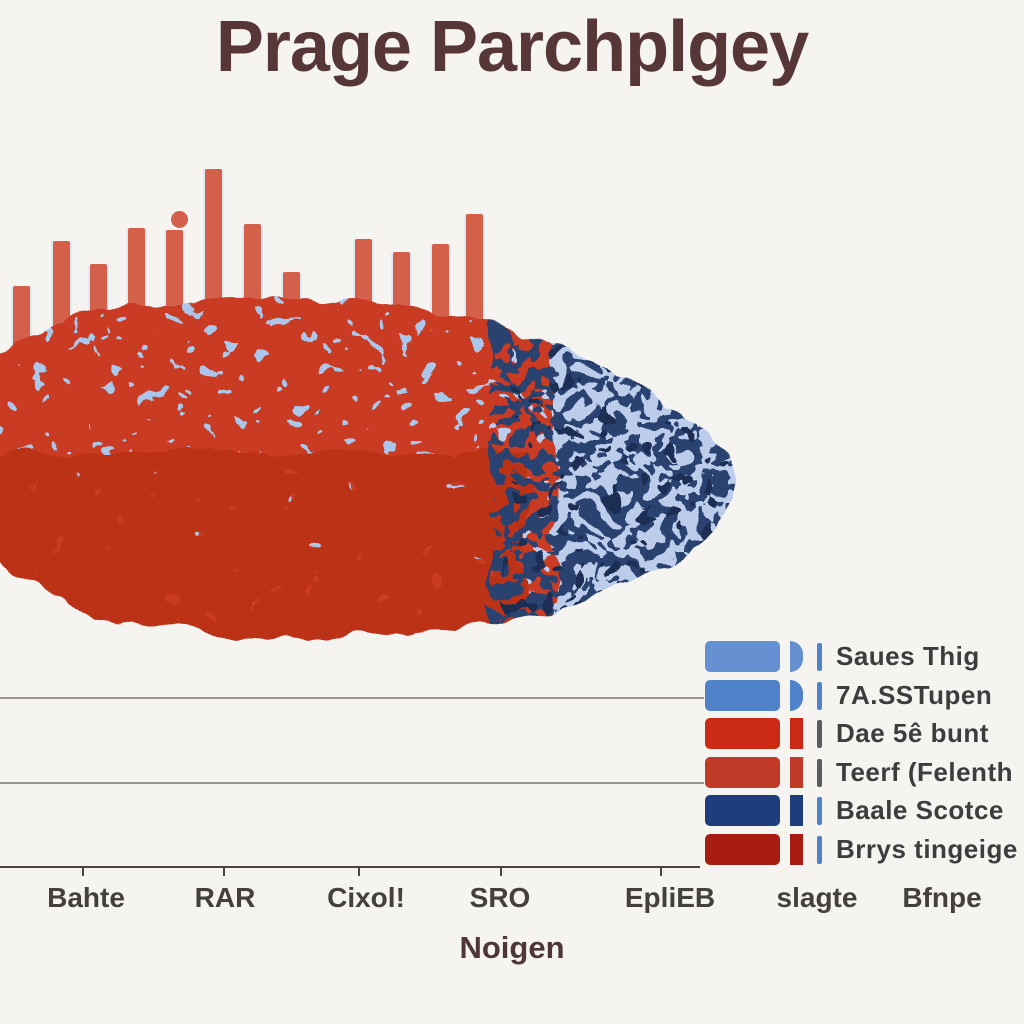 The width and height of the screenshot is (1024, 1024). What do you see at coordinates (350, 867) in the screenshot?
I see `x-axis-line` at bounding box center [350, 867].